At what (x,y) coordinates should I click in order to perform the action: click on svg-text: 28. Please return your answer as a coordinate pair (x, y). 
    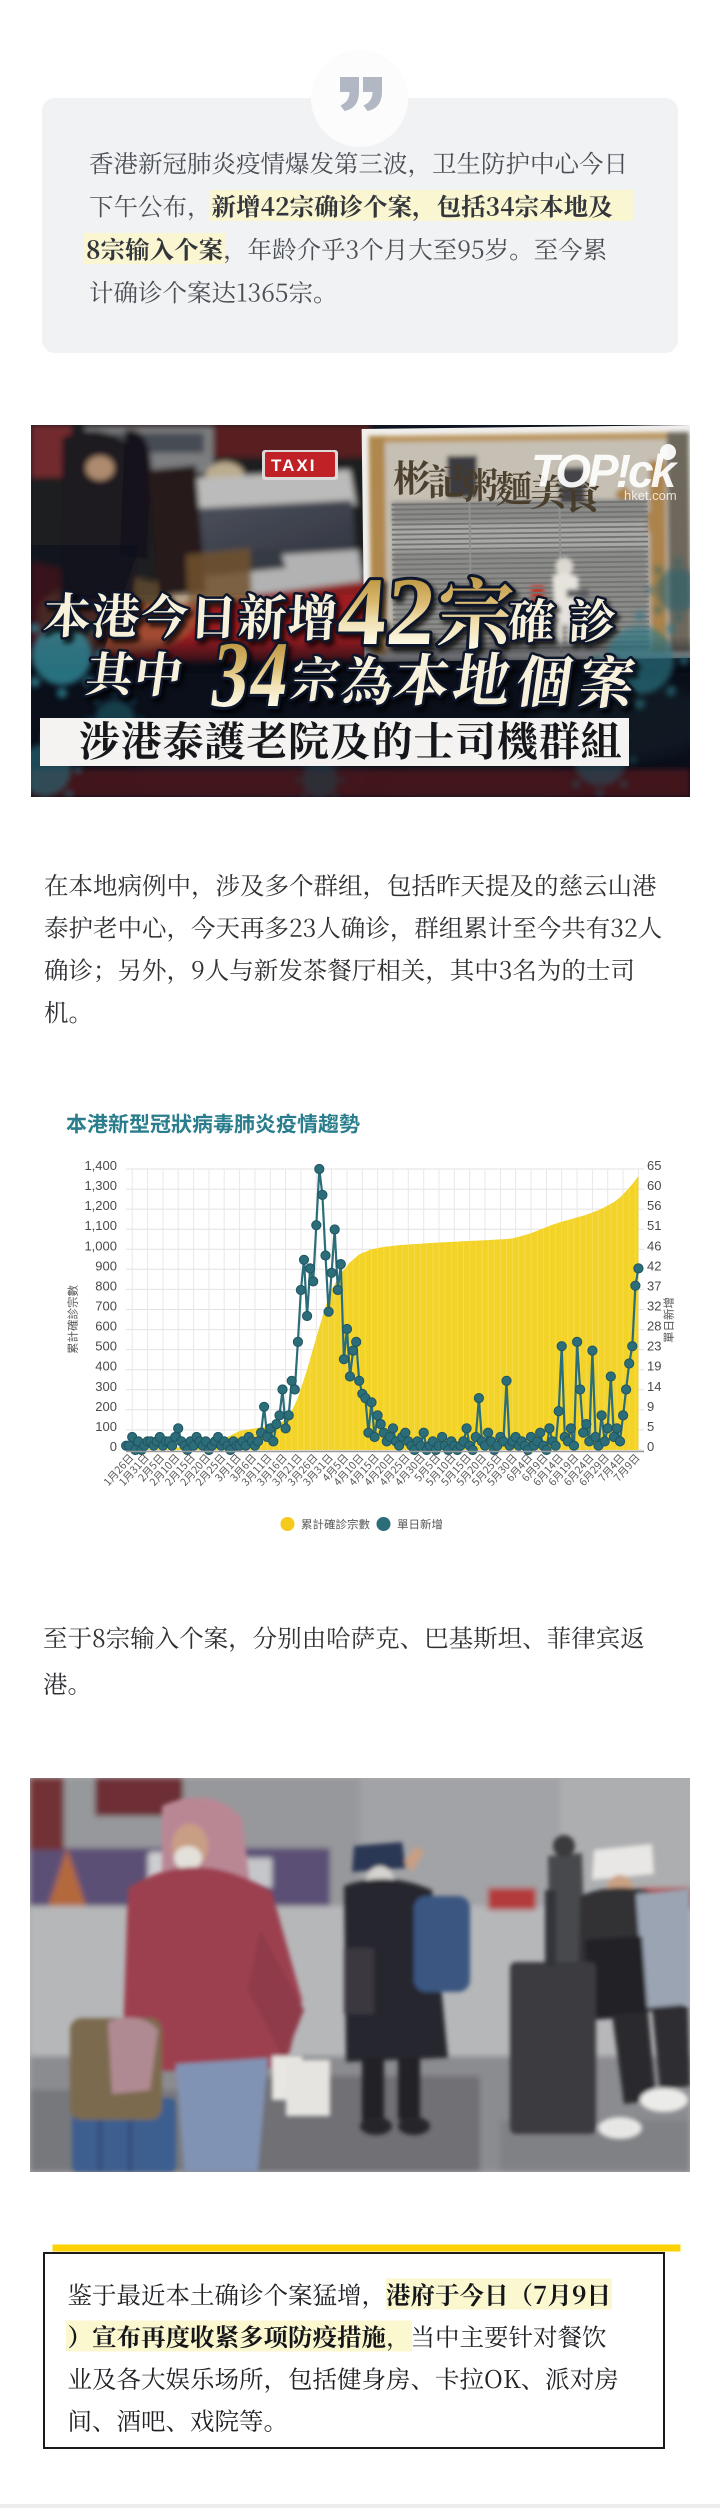
    Looking at the image, I should click on (654, 1326).